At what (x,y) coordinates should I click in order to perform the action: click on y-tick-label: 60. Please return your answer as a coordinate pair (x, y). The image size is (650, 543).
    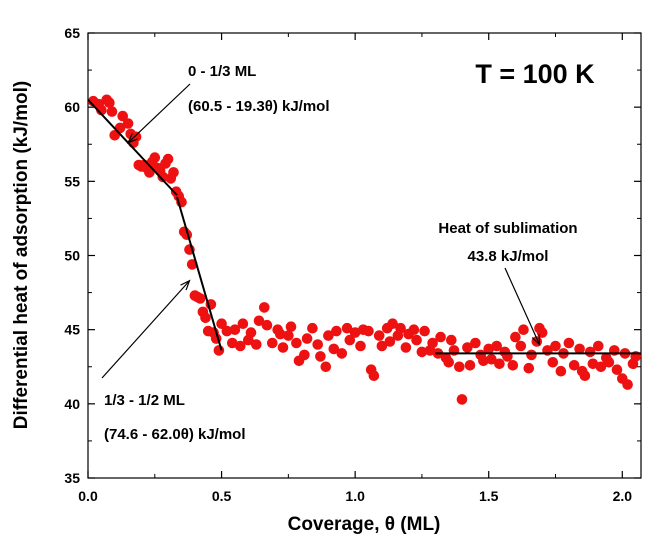
    Looking at the image, I should click on (72, 107).